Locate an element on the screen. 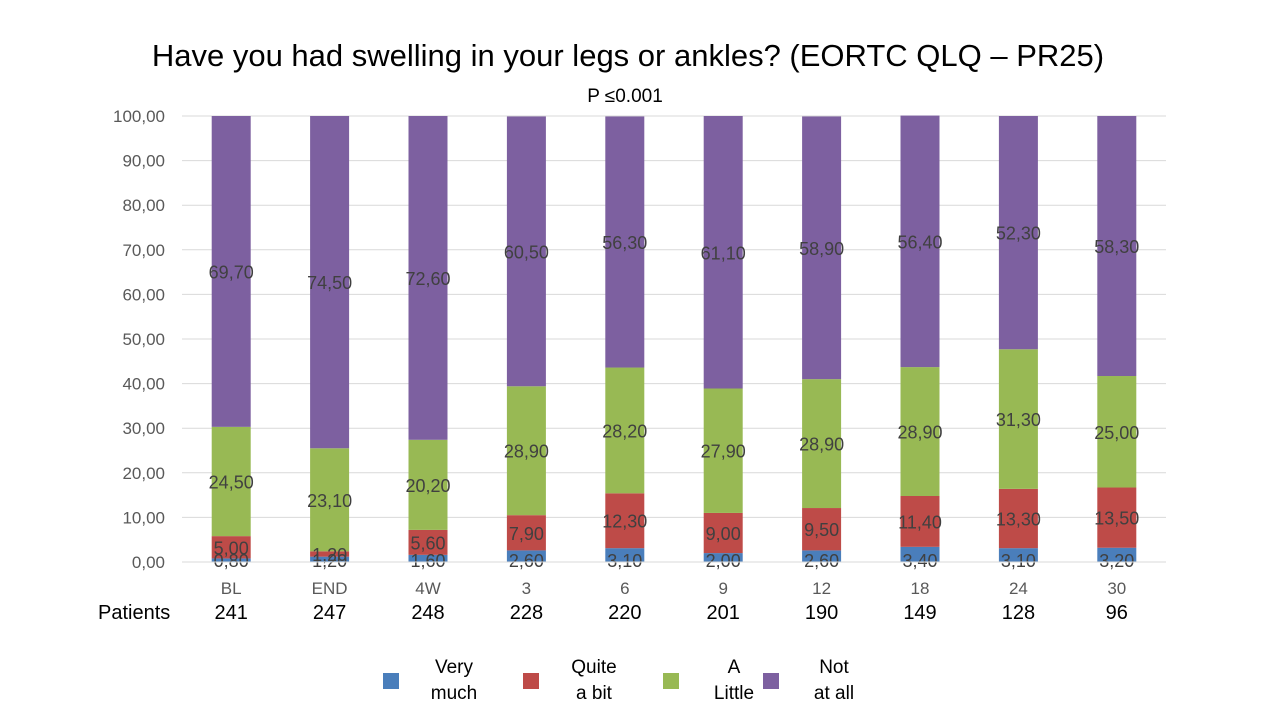  legend-label: Quite a bit is located at coordinates (594, 680).